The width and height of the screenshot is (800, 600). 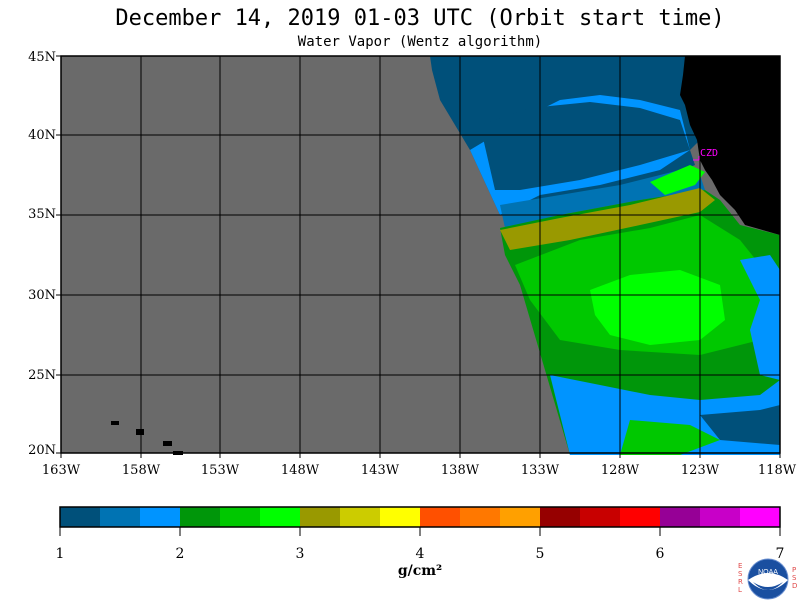 I want to click on island-maui, so click(x=167, y=443).